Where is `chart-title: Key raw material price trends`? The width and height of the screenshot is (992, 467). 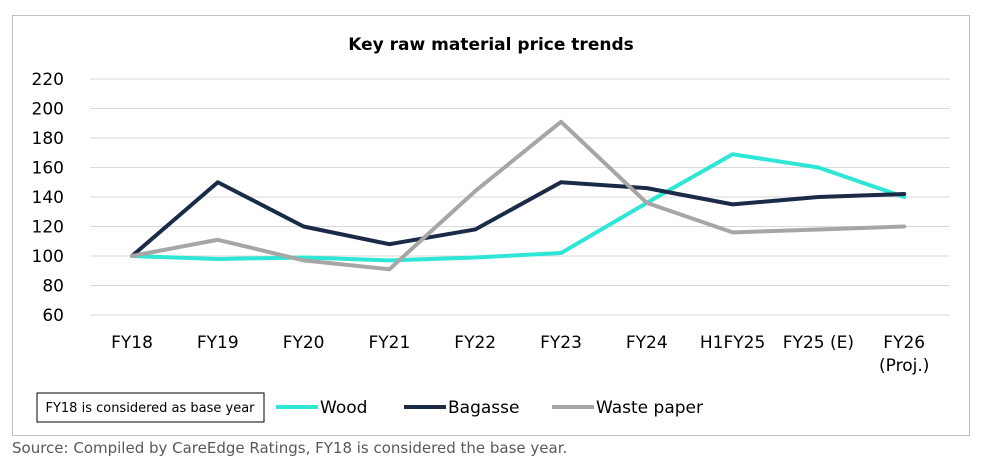 chart-title: Key raw material price trends is located at coordinates (491, 45).